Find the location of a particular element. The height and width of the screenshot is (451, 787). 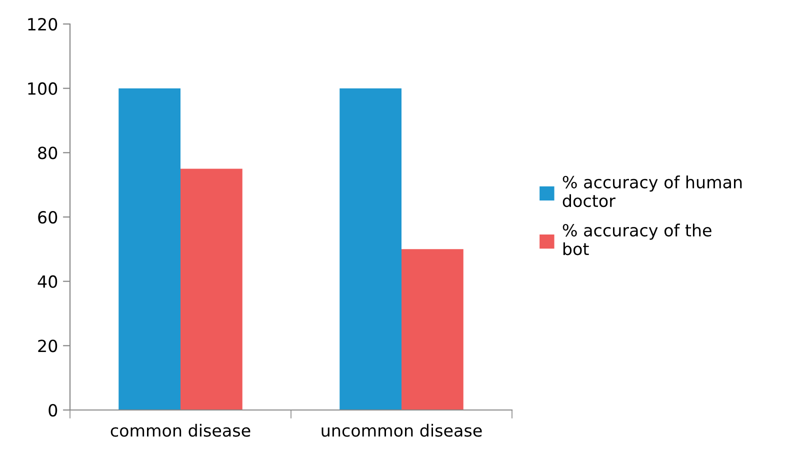

y-tick-label: 0 is located at coordinates (53, 410).